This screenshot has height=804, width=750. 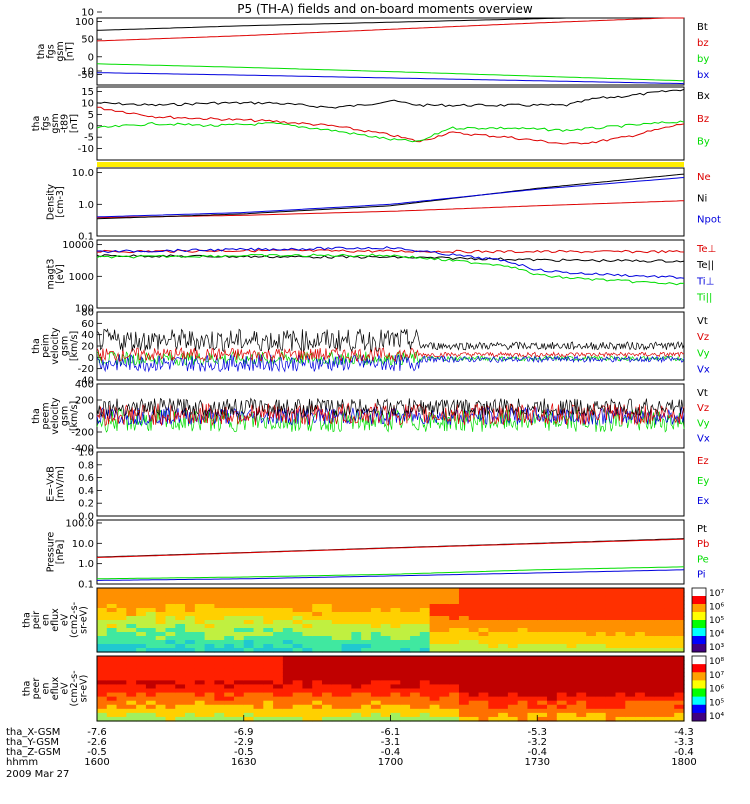 I want to click on time-axis-row-label: tha_X-GSM, so click(x=33, y=732).